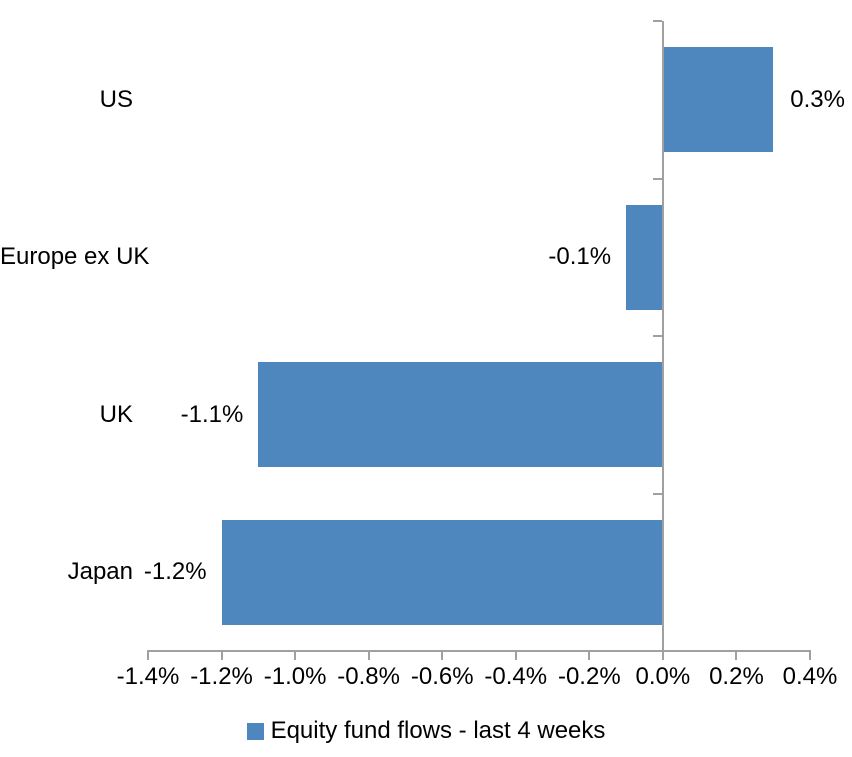  Describe the element at coordinates (175, 572) in the screenshot. I see `value-label: -1.2%` at that location.